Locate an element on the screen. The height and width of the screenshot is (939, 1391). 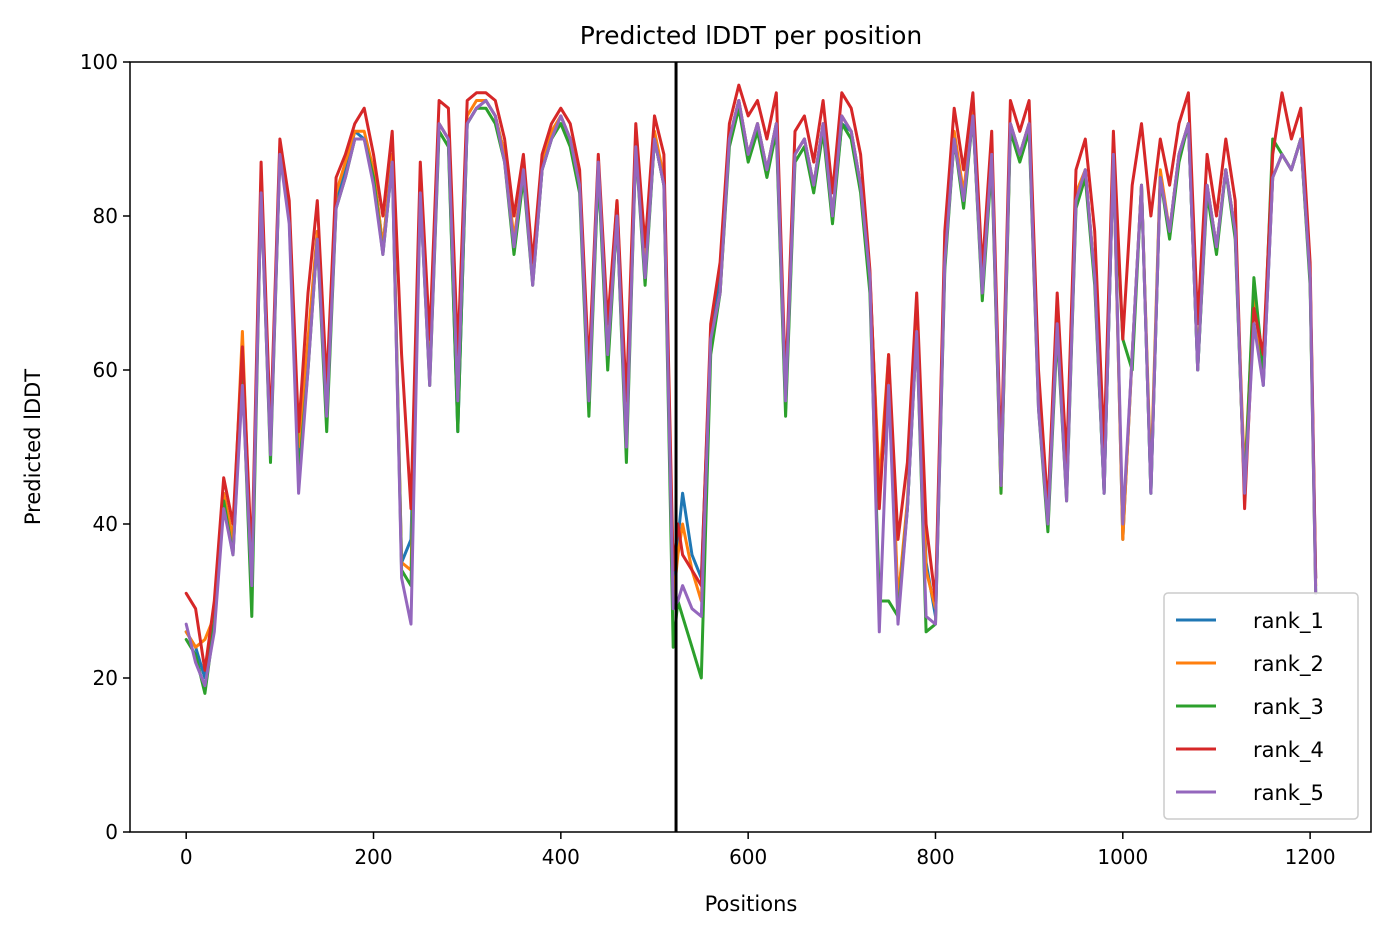
x-axis: 0 200 400 600 800 1000 1200 is located at coordinates (758, 850).